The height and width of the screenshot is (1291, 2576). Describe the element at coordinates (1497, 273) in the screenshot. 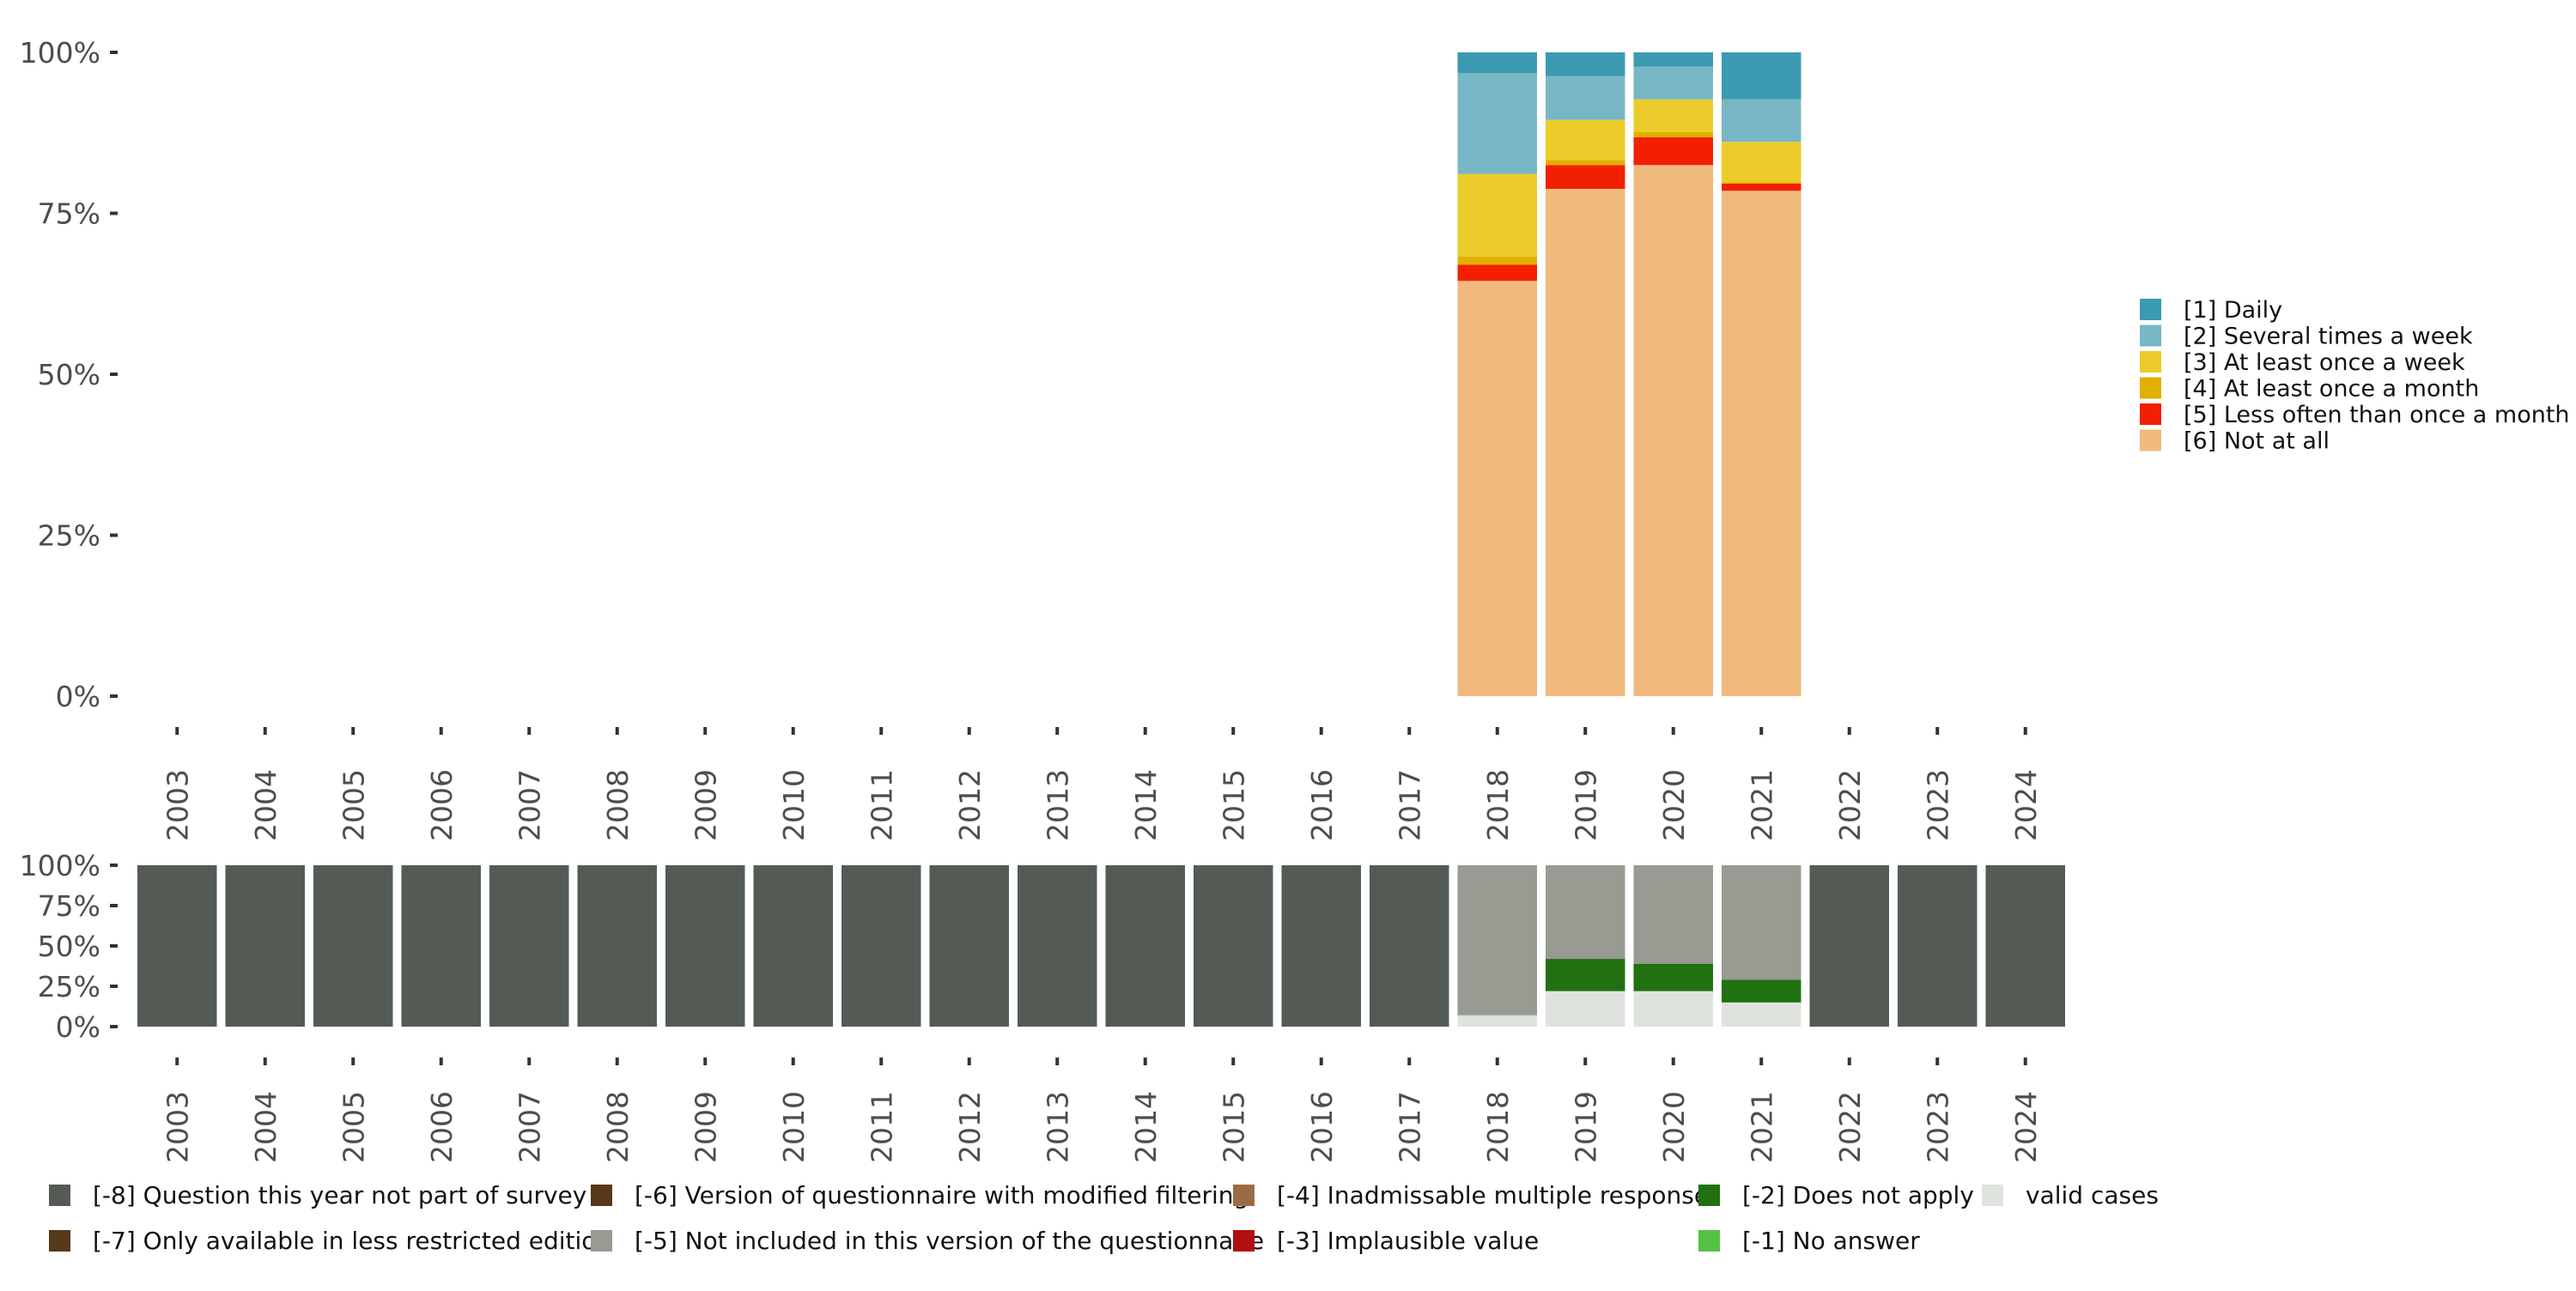

I see `bar-segment-2018-s1` at that location.